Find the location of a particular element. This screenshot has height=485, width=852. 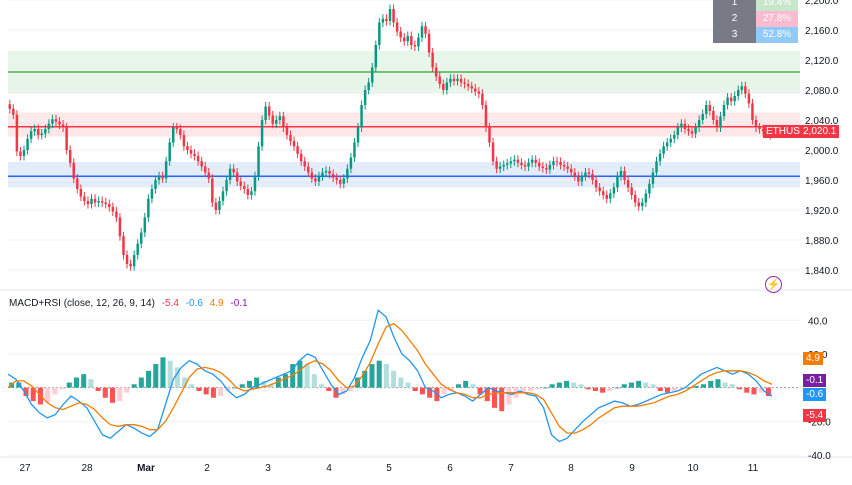

legend-value: 4.9 is located at coordinates (216, 303).